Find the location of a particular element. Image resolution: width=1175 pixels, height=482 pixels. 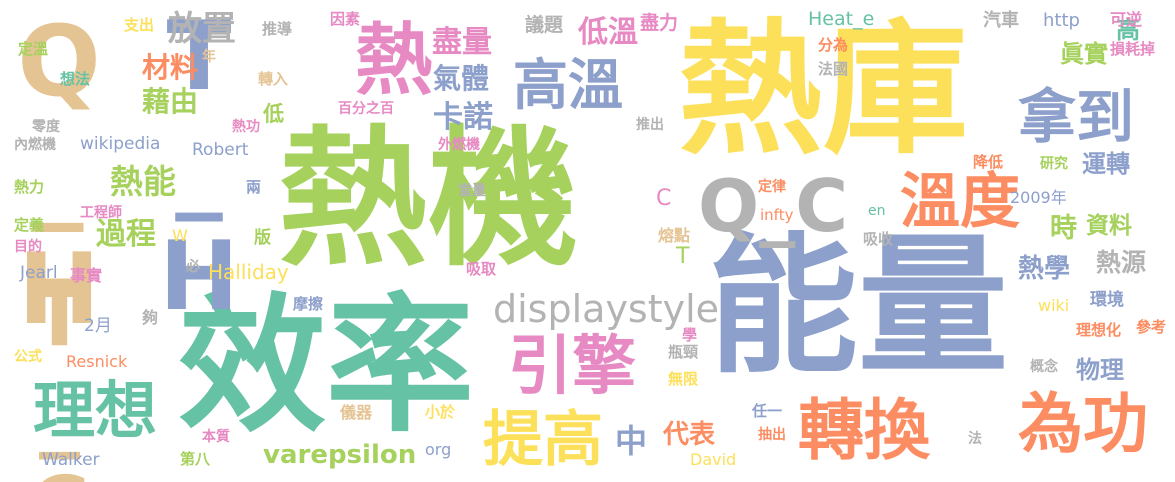

word: 概念 is located at coordinates (1044, 367).